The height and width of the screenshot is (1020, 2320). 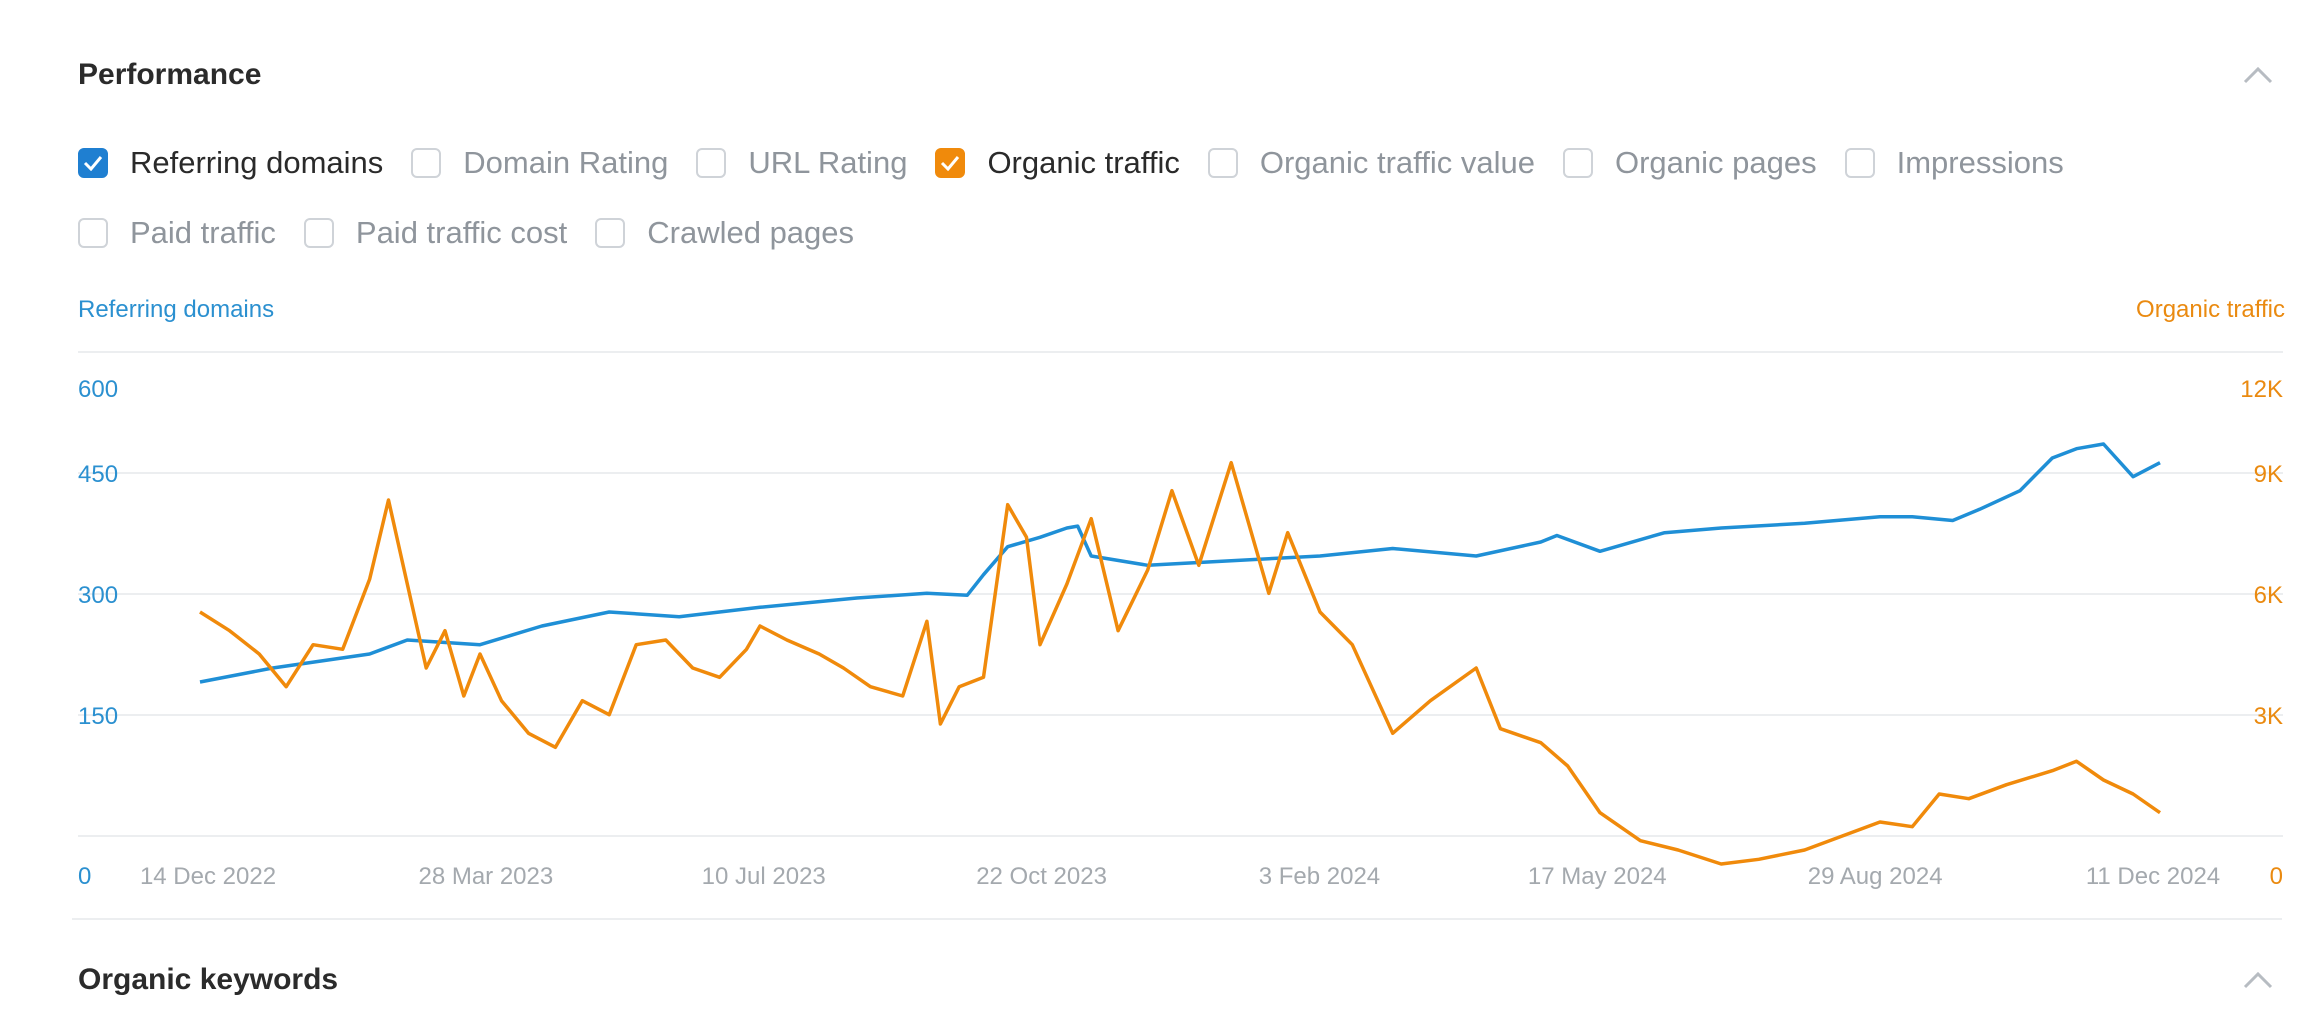 What do you see at coordinates (2153, 876) in the screenshot?
I see `x-tick-label: 11 Dec 2024` at bounding box center [2153, 876].